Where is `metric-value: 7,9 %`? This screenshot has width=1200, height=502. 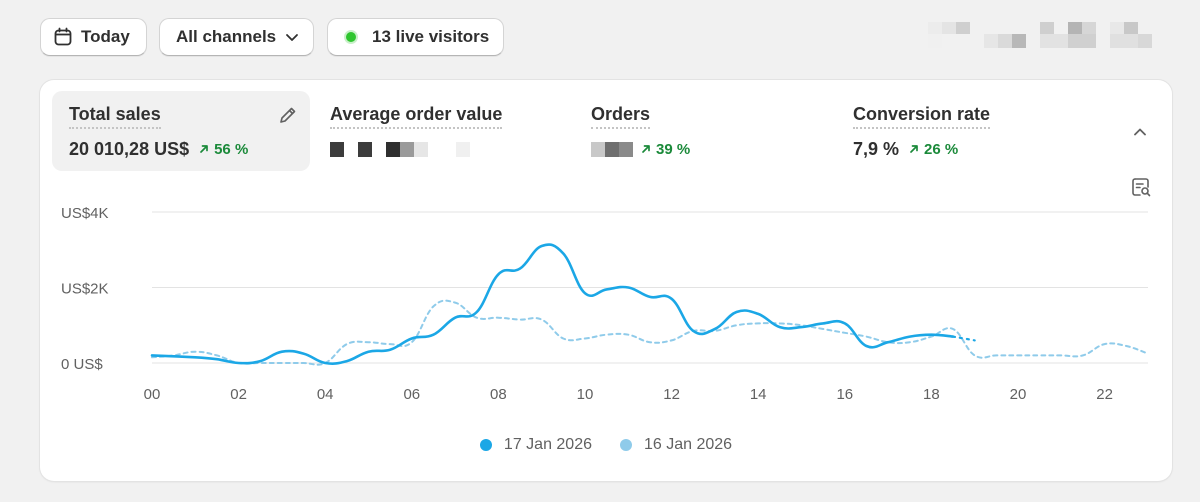 metric-value: 7,9 % is located at coordinates (876, 148).